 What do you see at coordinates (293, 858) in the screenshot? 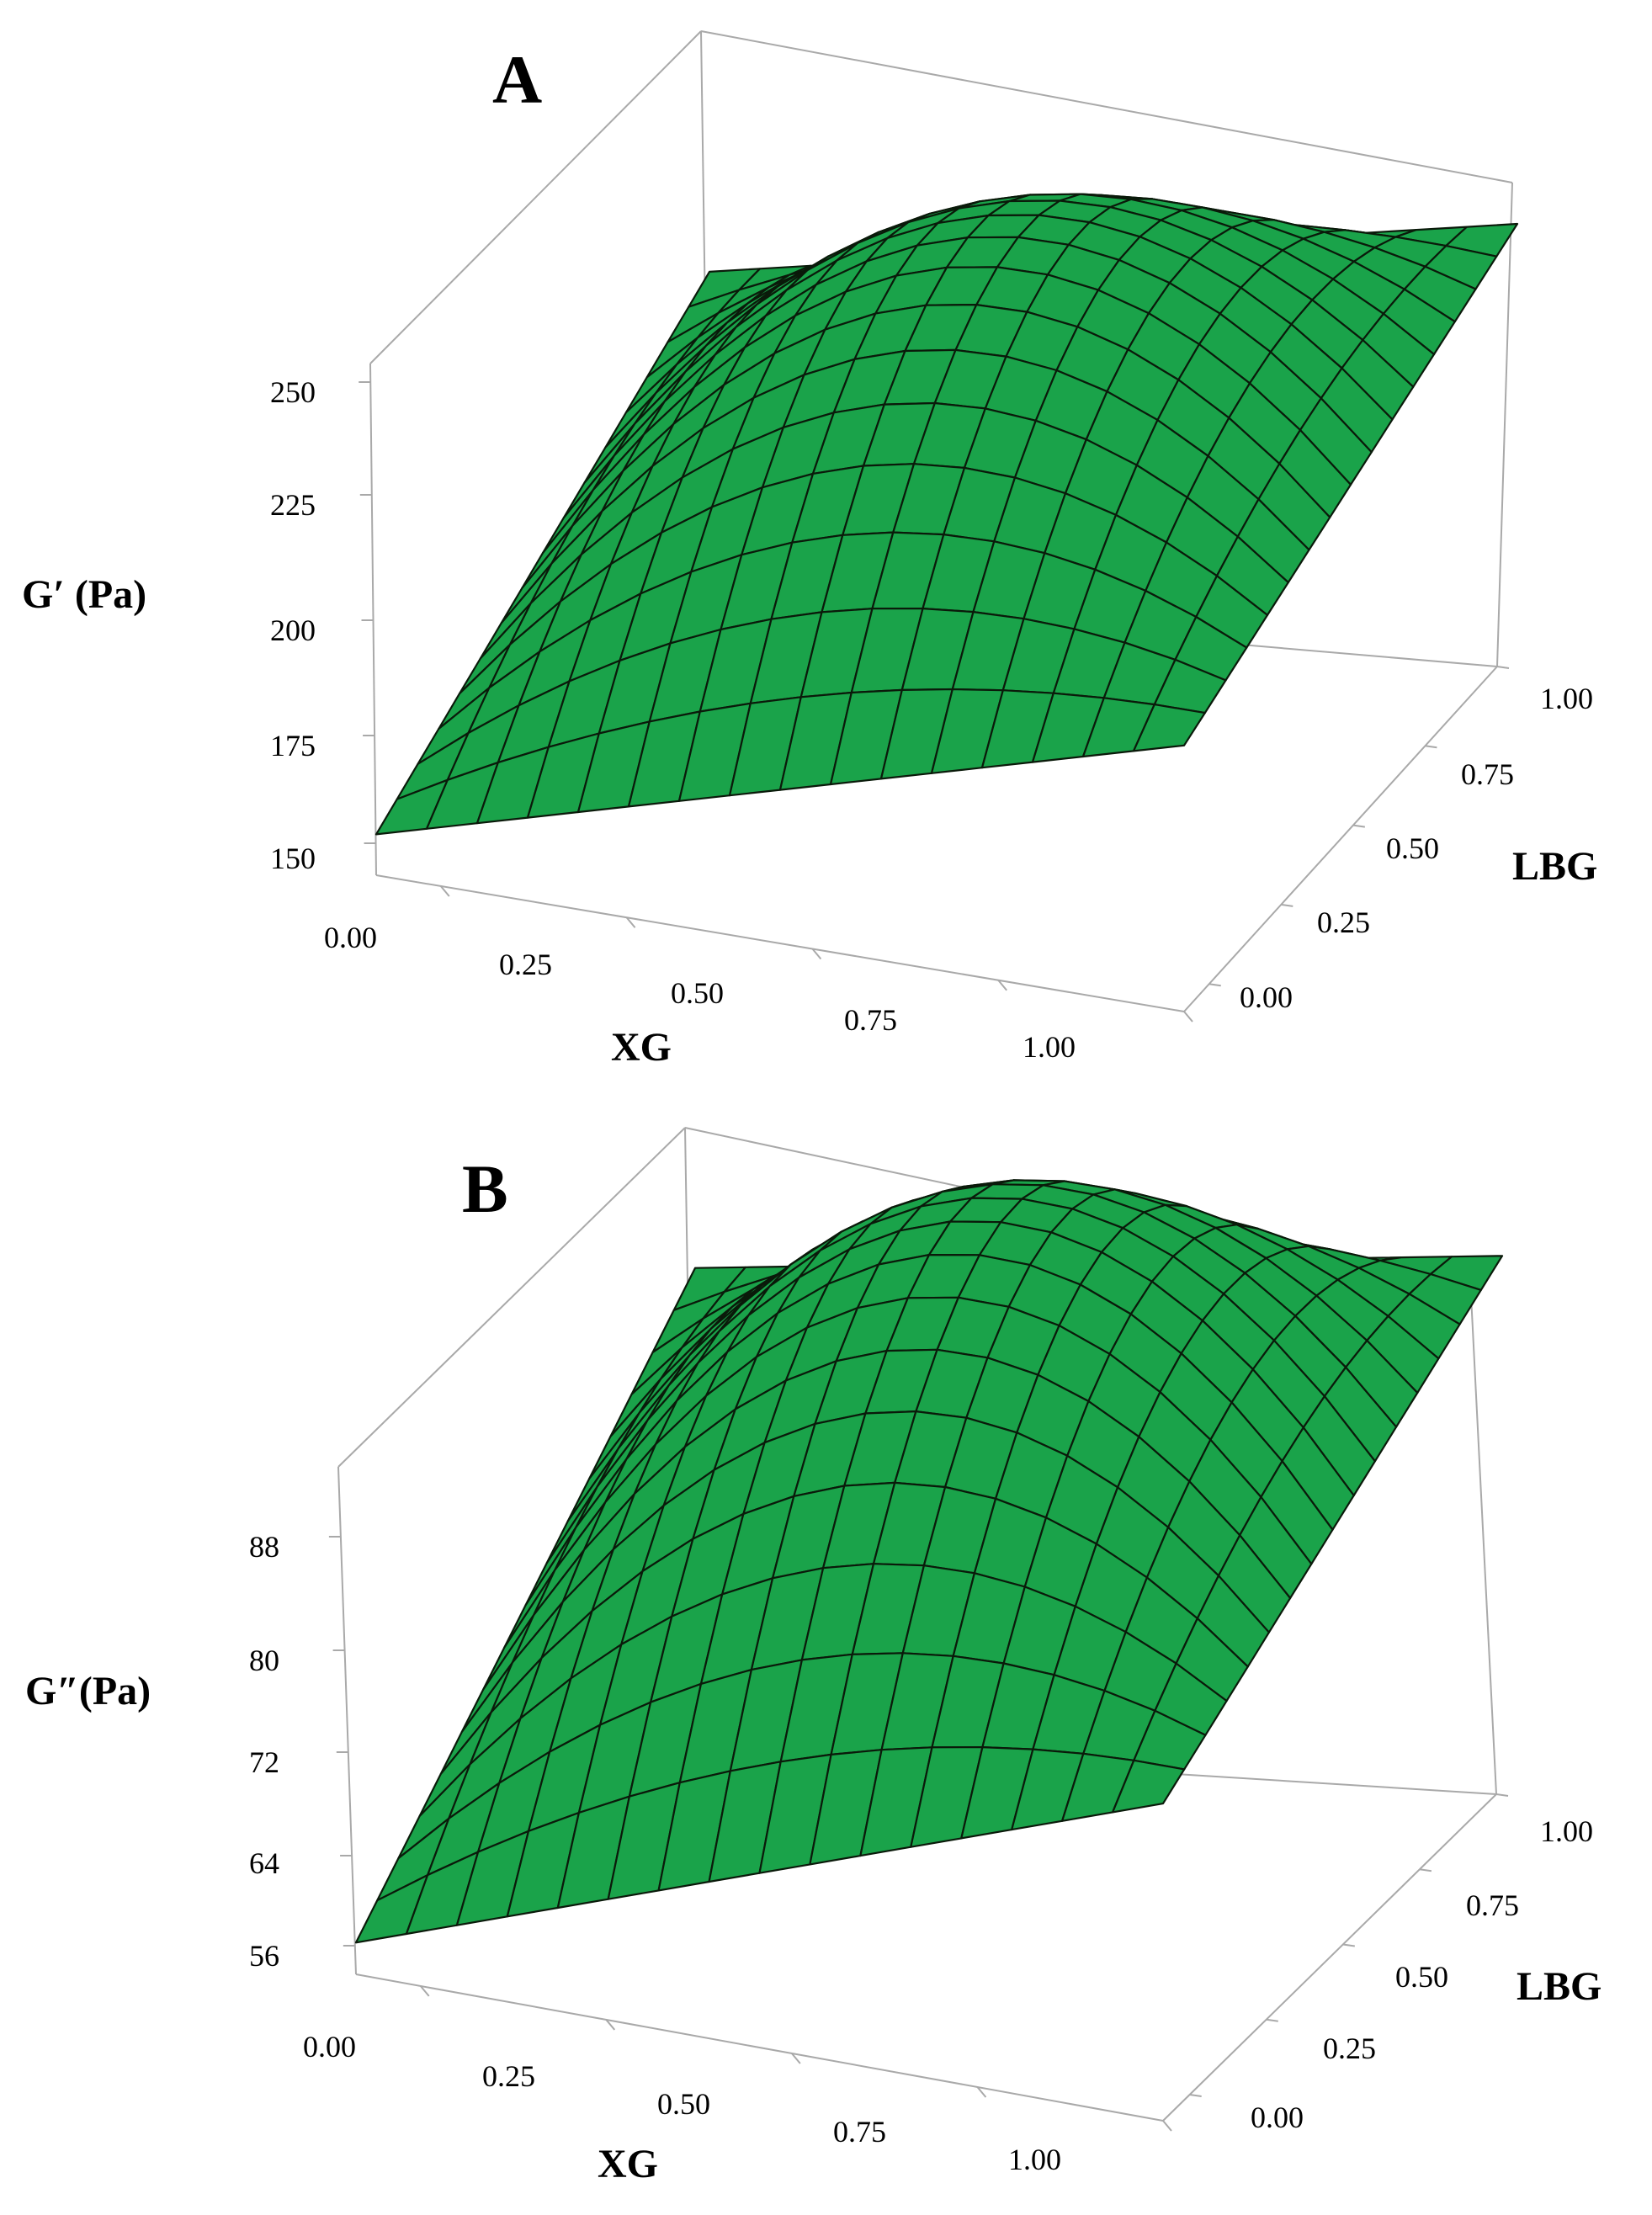
I see `panel-a-z-tick-150: 150` at bounding box center [293, 858].